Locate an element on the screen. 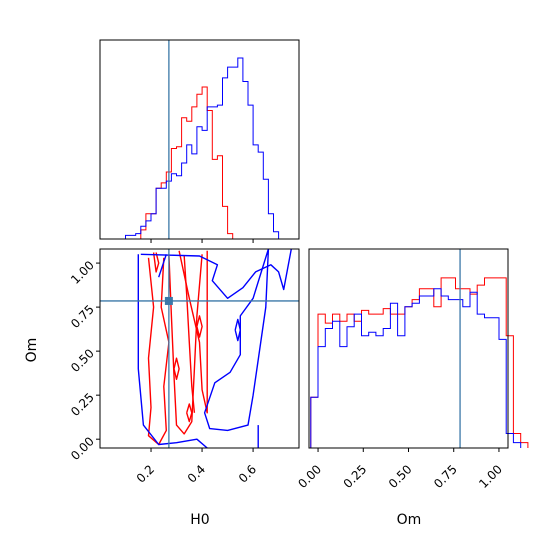  h0-marginal-panel is located at coordinates (199, 141).